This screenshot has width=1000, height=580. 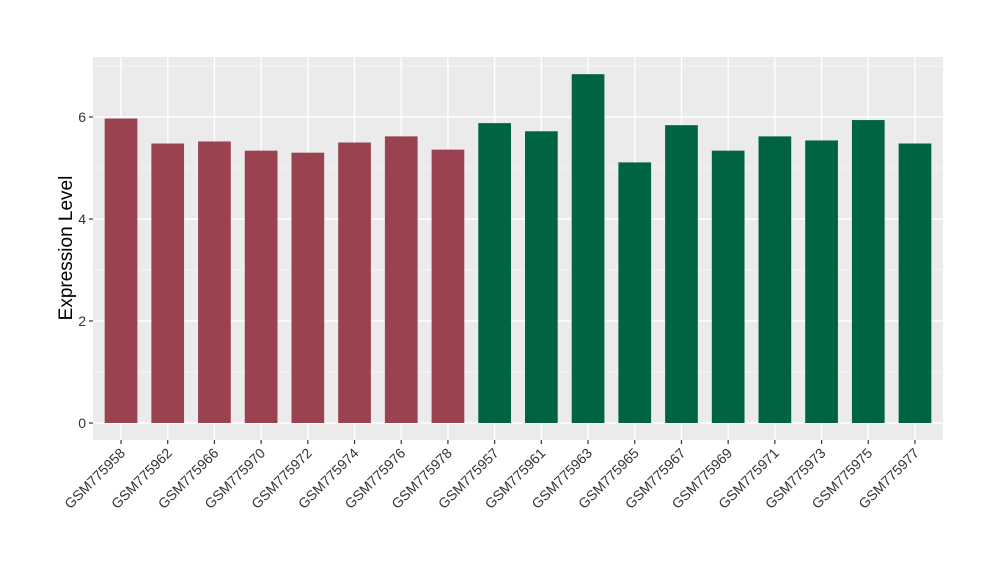 I want to click on bar-GSM775976, so click(x=401, y=279).